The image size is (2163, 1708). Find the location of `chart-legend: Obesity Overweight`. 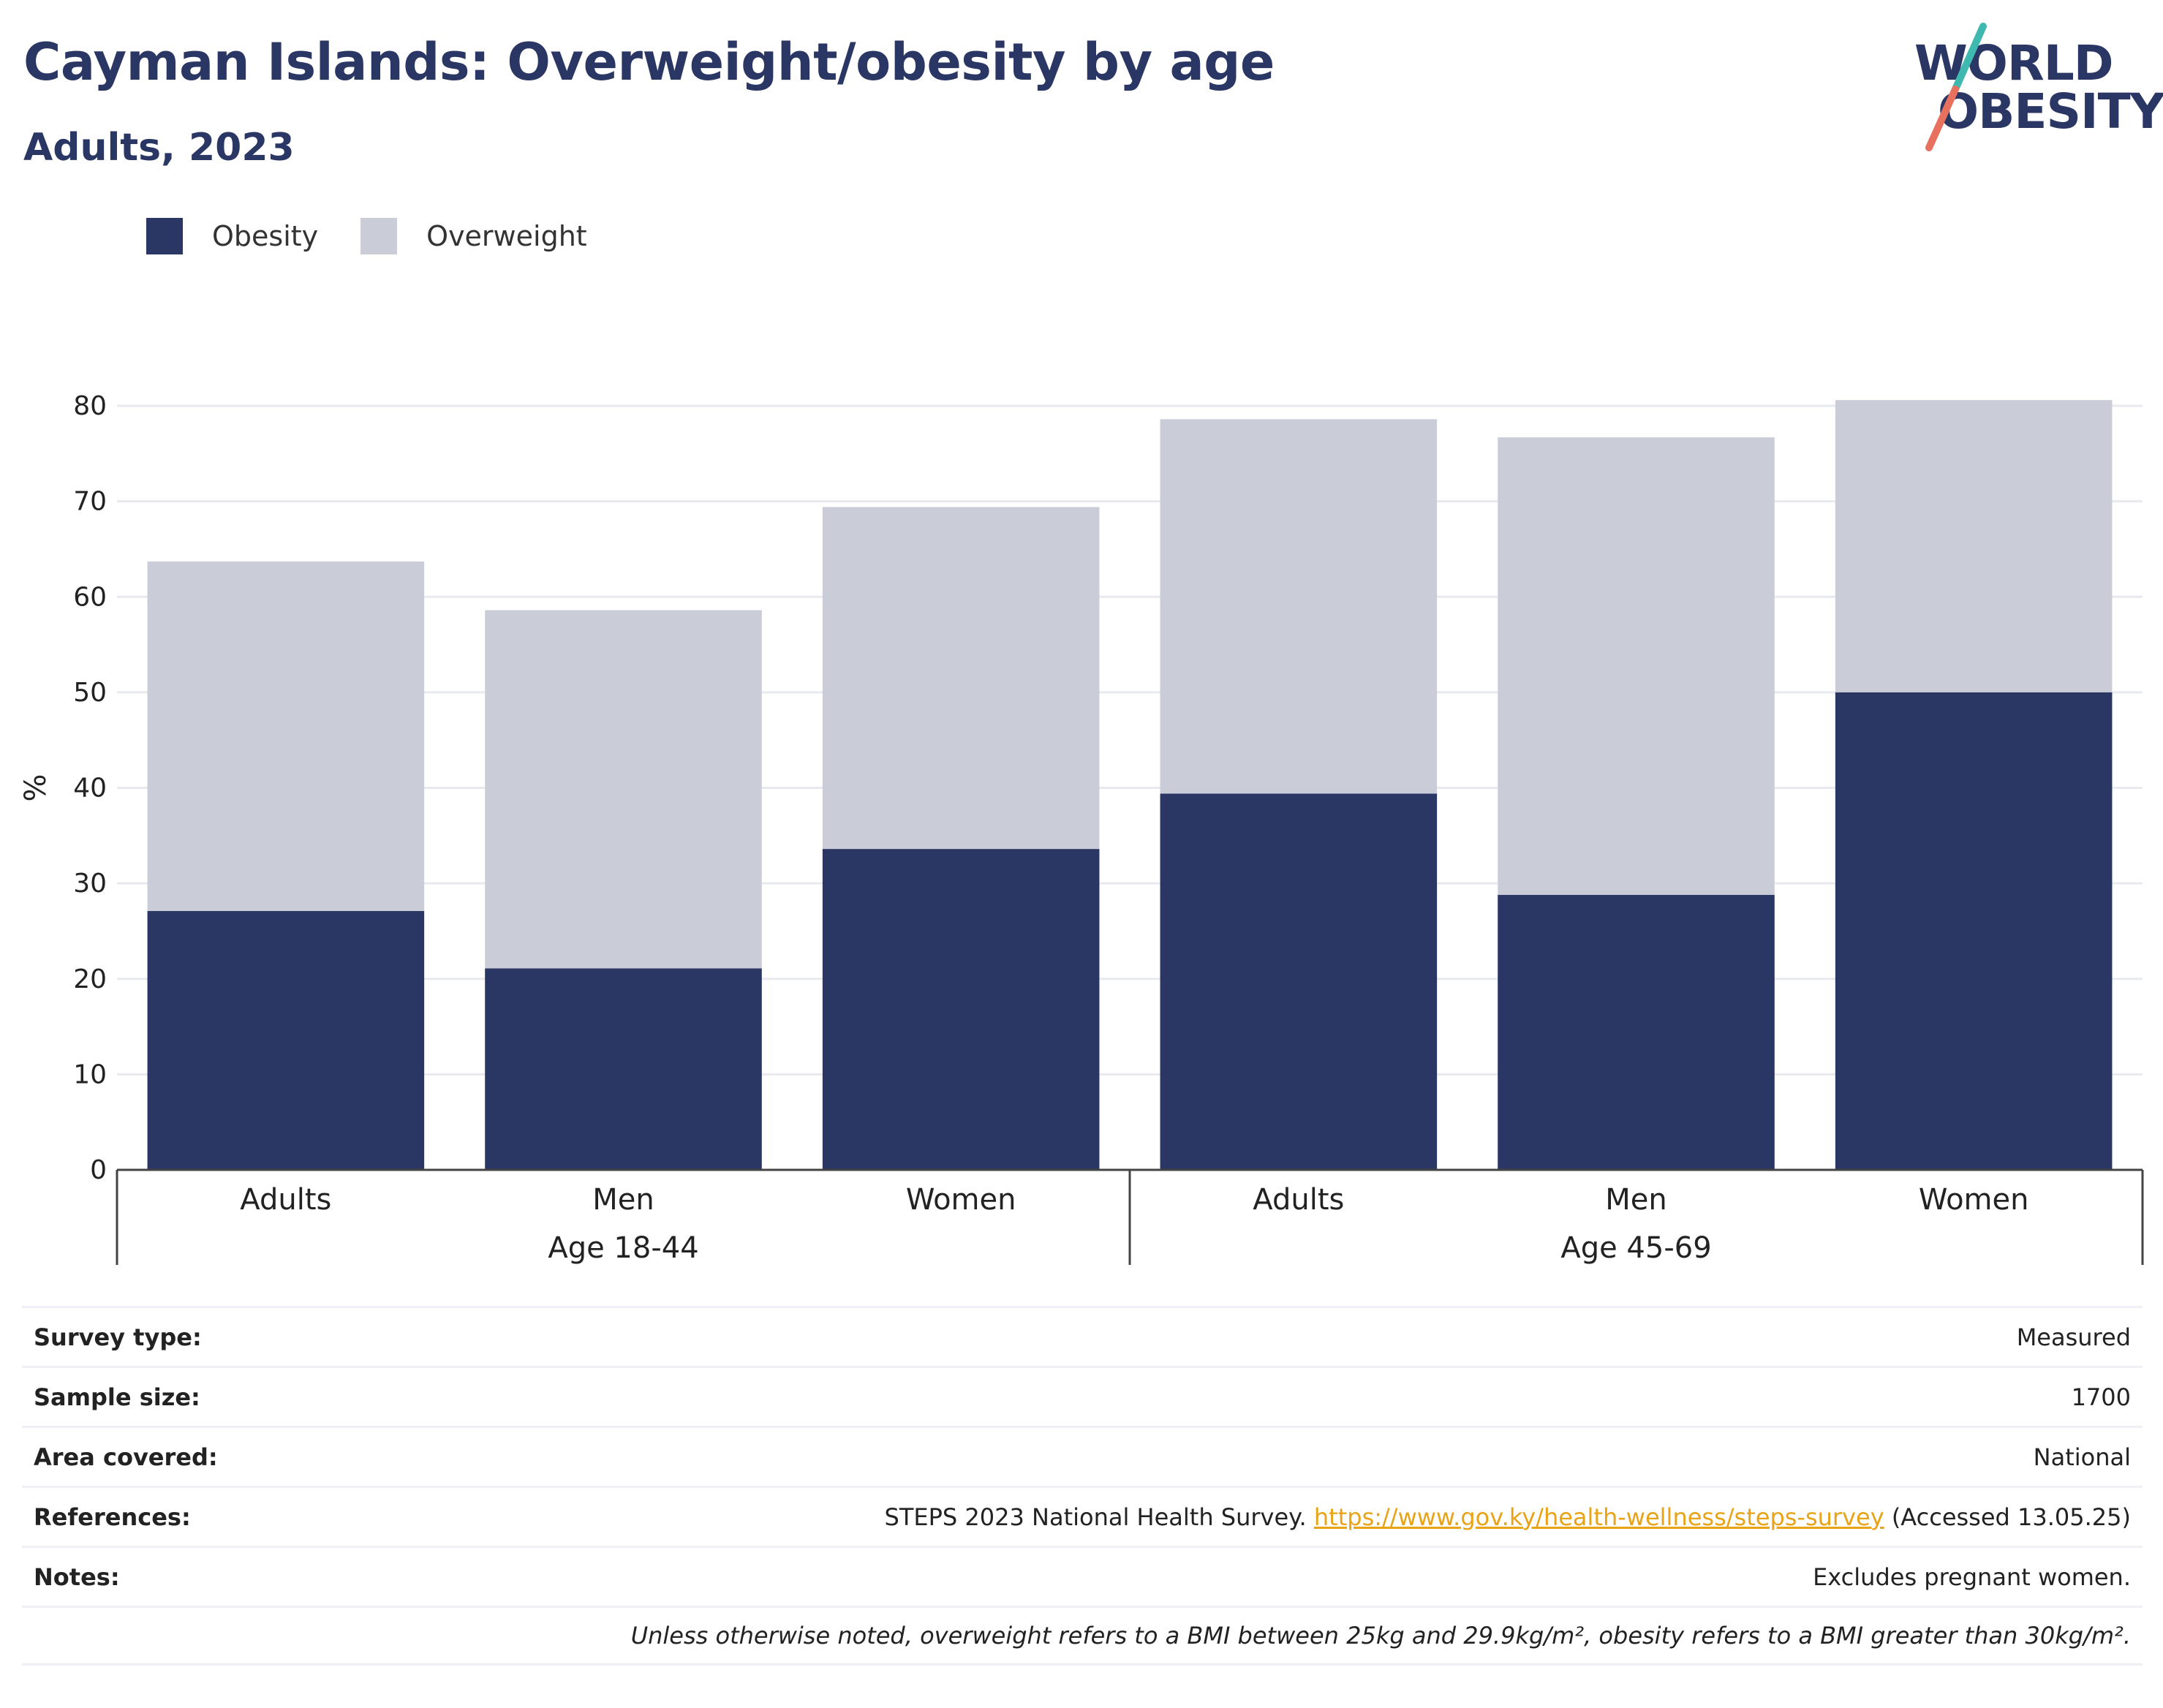

chart-legend: Obesity Overweight is located at coordinates (388, 236).